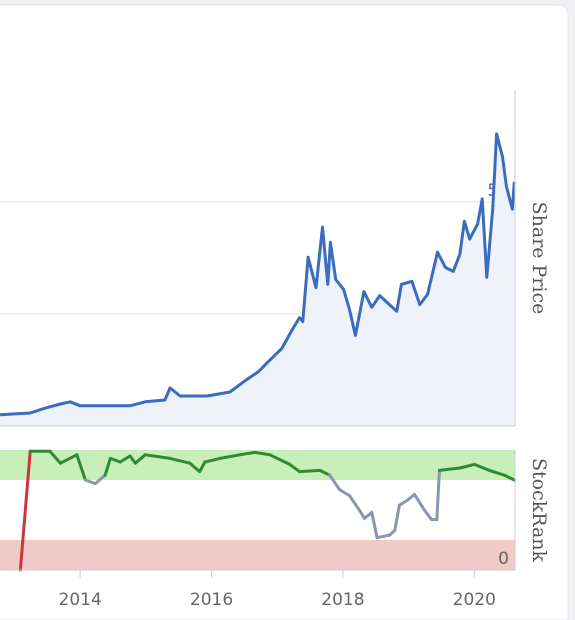 This screenshot has width=575, height=620. Describe the element at coordinates (474, 600) in the screenshot. I see `x-tick-label: 2020` at that location.